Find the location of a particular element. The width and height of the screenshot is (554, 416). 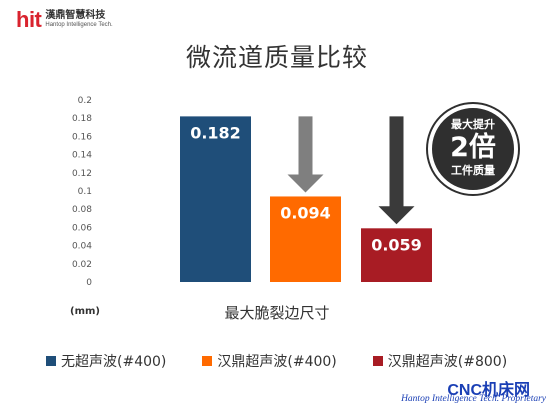

legend-item-series-1: 无超声波(#400) is located at coordinates (106, 361).